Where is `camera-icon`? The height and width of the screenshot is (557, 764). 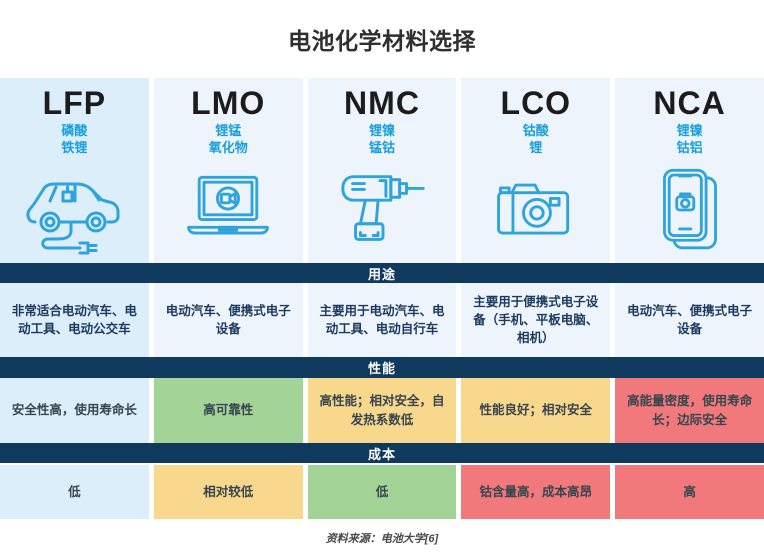
camera-icon is located at coordinates (535, 210).